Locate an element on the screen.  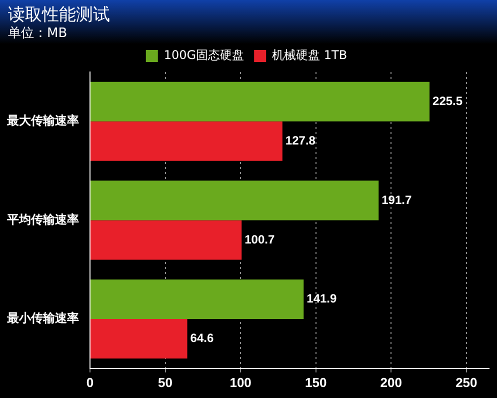
x-tick-label: 250 is located at coordinates (467, 382).